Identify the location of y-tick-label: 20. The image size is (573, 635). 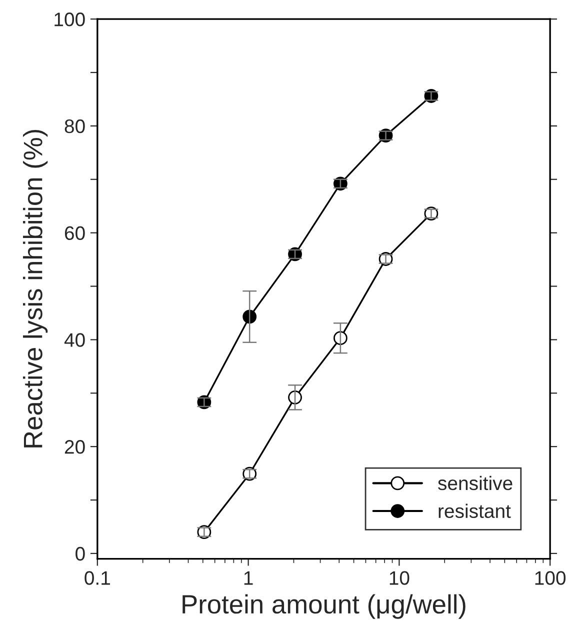
(74, 447).